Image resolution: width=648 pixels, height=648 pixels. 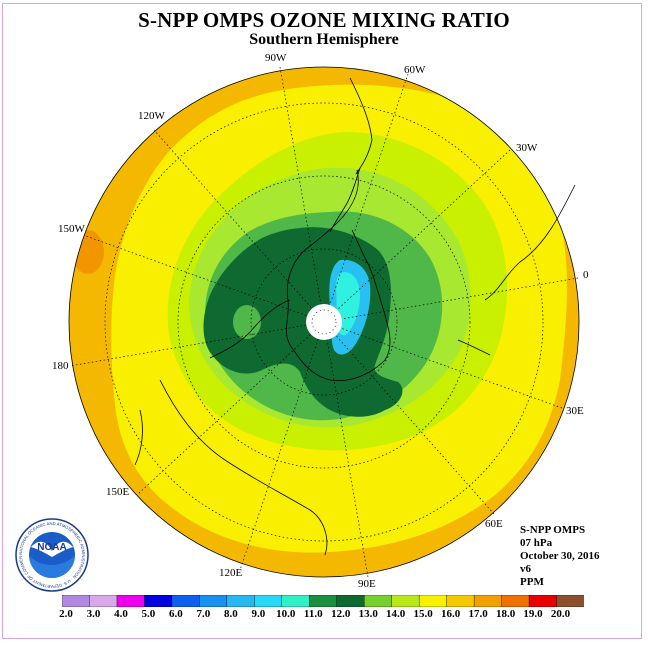 I want to click on color-bar-label: 17.0, so click(x=478, y=614).